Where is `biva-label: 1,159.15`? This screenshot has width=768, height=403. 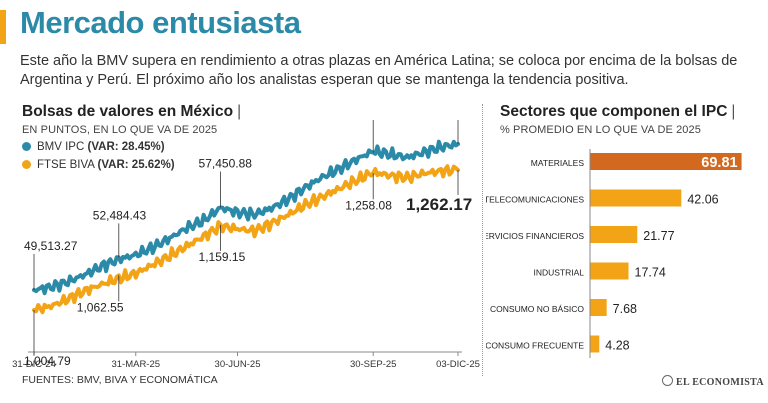 biva-label: 1,159.15 is located at coordinates (222, 257).